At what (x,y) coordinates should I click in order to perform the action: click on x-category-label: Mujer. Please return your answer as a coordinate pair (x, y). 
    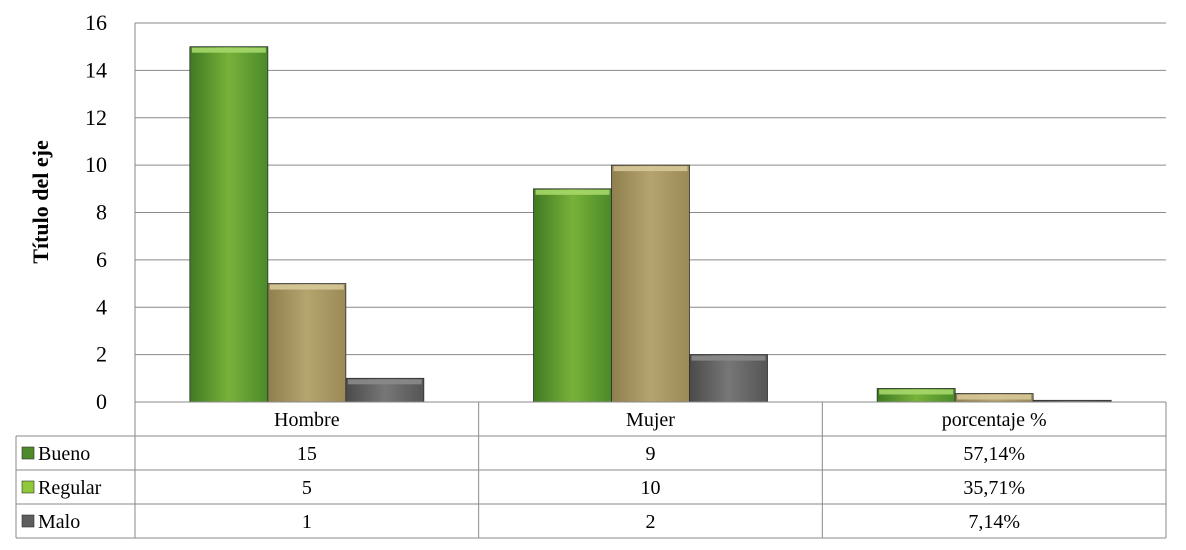
    Looking at the image, I should click on (650, 420).